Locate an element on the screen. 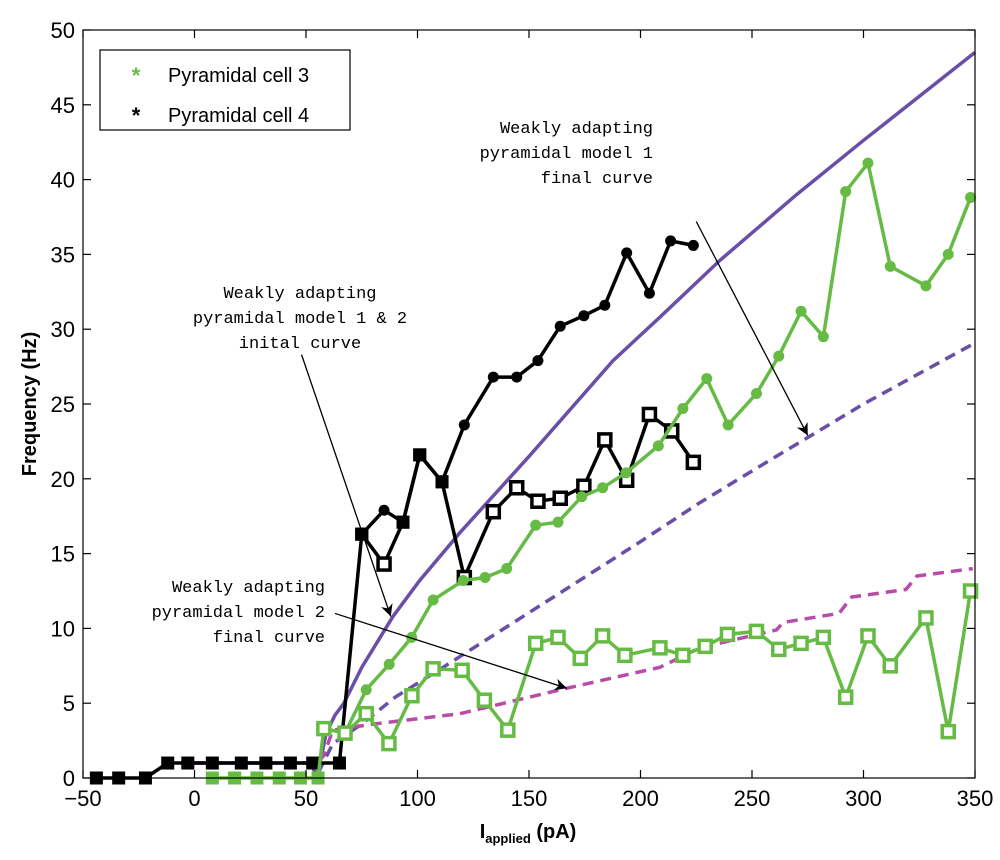 The width and height of the screenshot is (1000, 860). legend: * Pyramidal cell 3 * Pyramidal cell 4 is located at coordinates (225, 90).